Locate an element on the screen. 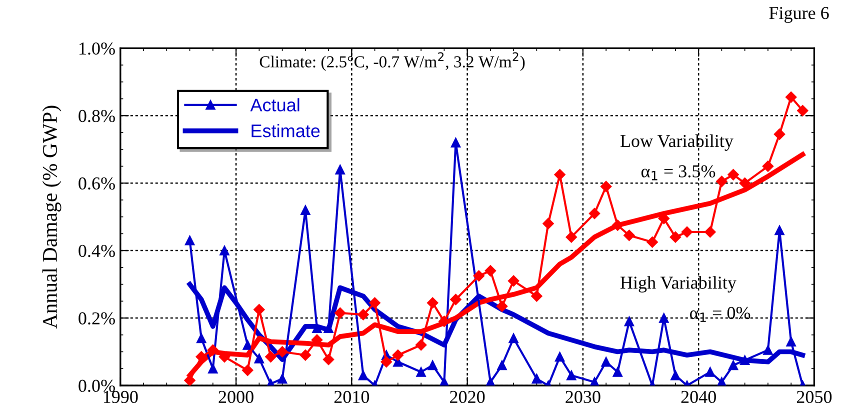 The height and width of the screenshot is (419, 842). annotation: Climate: (2.5°C, -0.7 W/m$^{2}$, 3.2 W/m$^{2}$) is located at coordinates (392, 61).